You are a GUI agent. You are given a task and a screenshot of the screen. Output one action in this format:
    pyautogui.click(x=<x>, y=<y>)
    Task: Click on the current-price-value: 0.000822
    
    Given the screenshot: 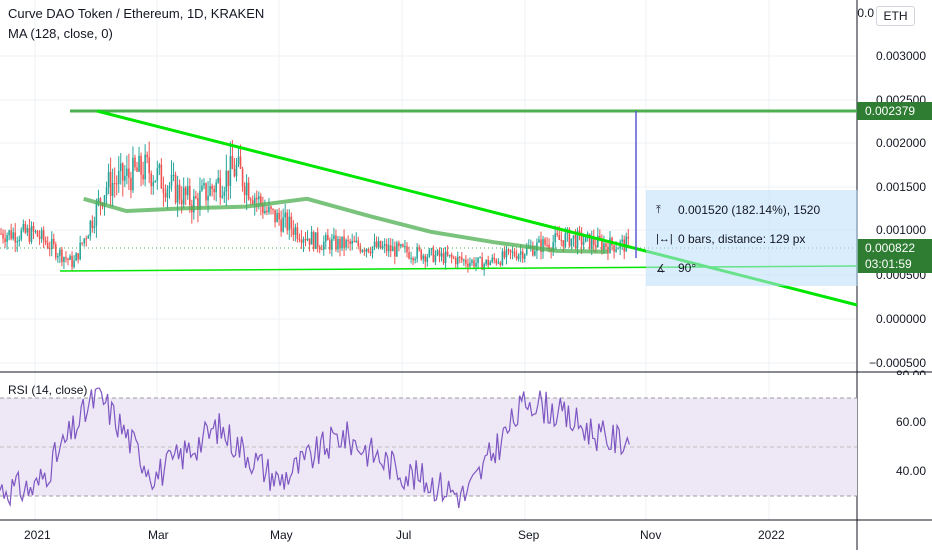 What is the action you would take?
    pyautogui.click(x=890, y=248)
    